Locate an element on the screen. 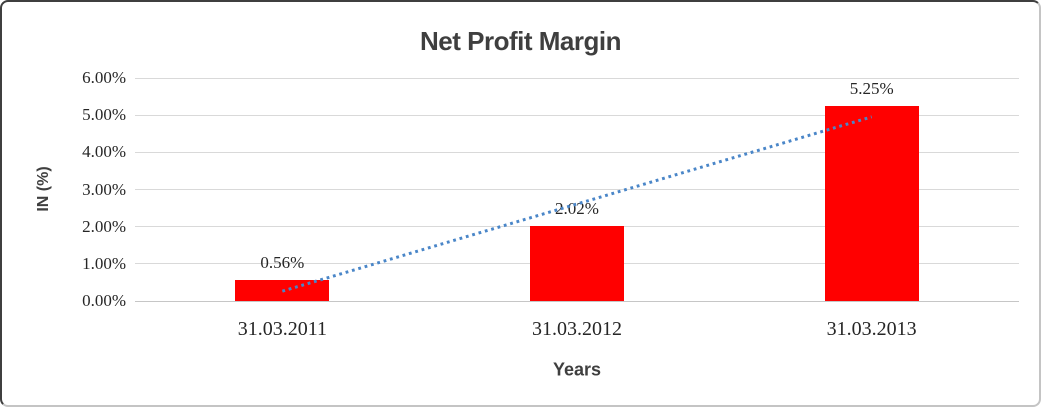 This screenshot has width=1041, height=407. x-tick-label: 31.03.2013 is located at coordinates (871, 329).